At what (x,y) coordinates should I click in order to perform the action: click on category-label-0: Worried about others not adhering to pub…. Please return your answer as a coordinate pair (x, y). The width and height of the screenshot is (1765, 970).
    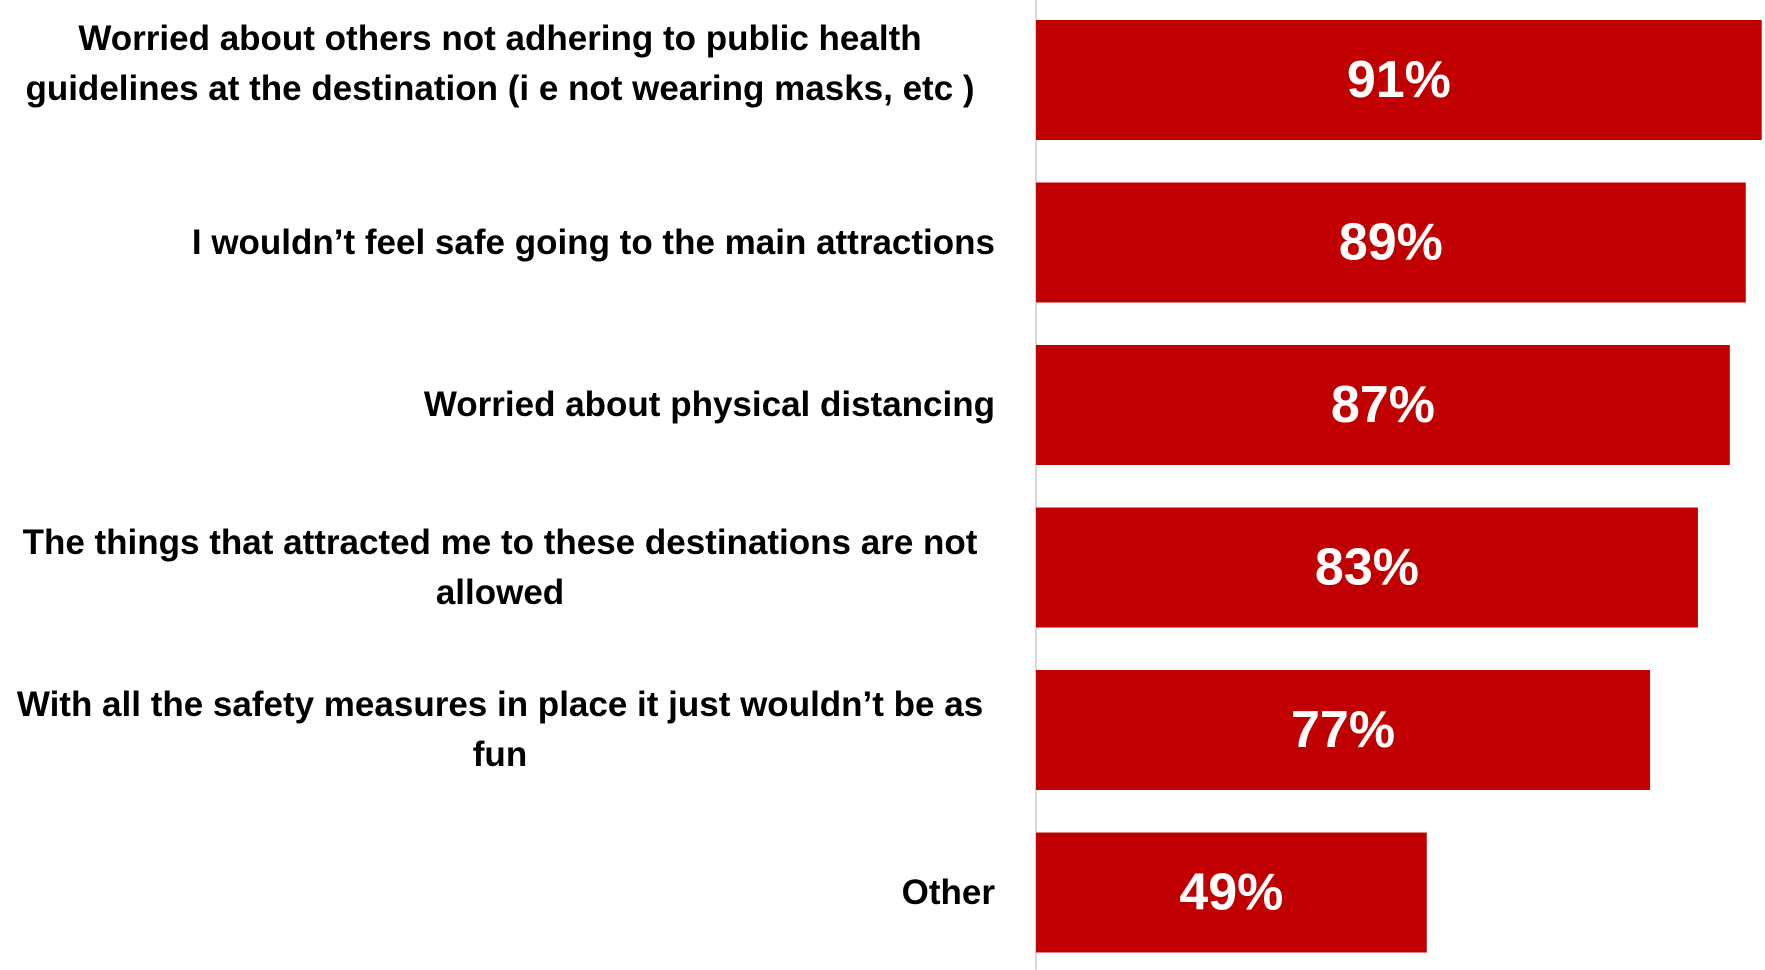
    Looking at the image, I should click on (500, 63).